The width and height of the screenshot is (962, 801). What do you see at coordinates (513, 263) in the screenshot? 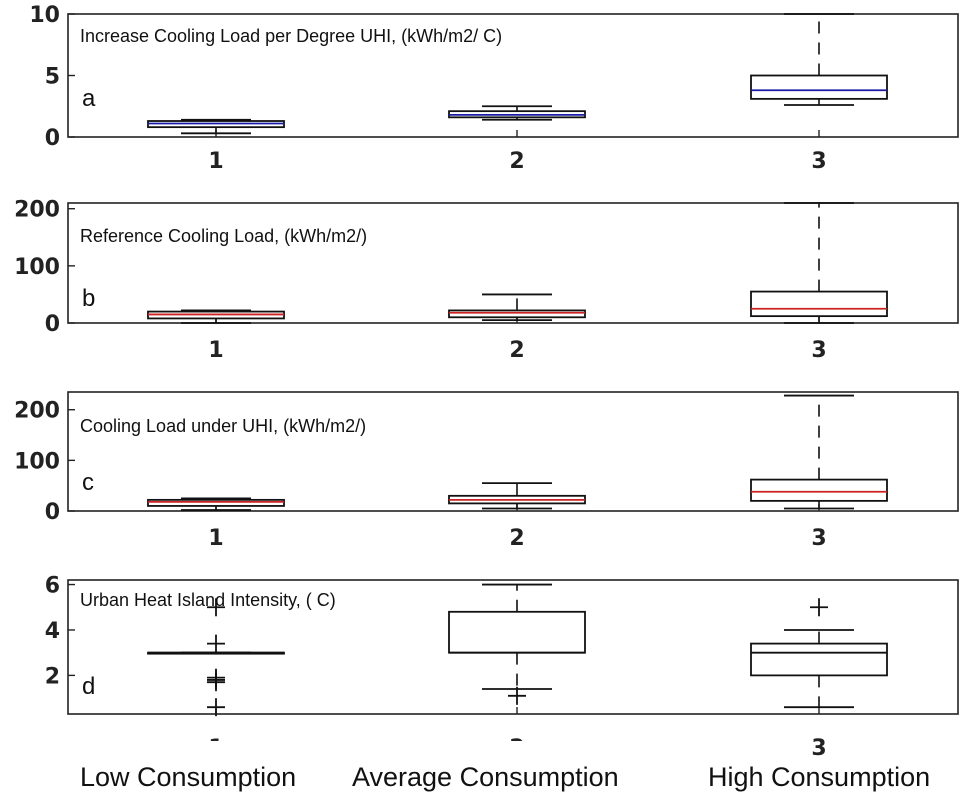
I see `plot-frame-b` at bounding box center [513, 263].